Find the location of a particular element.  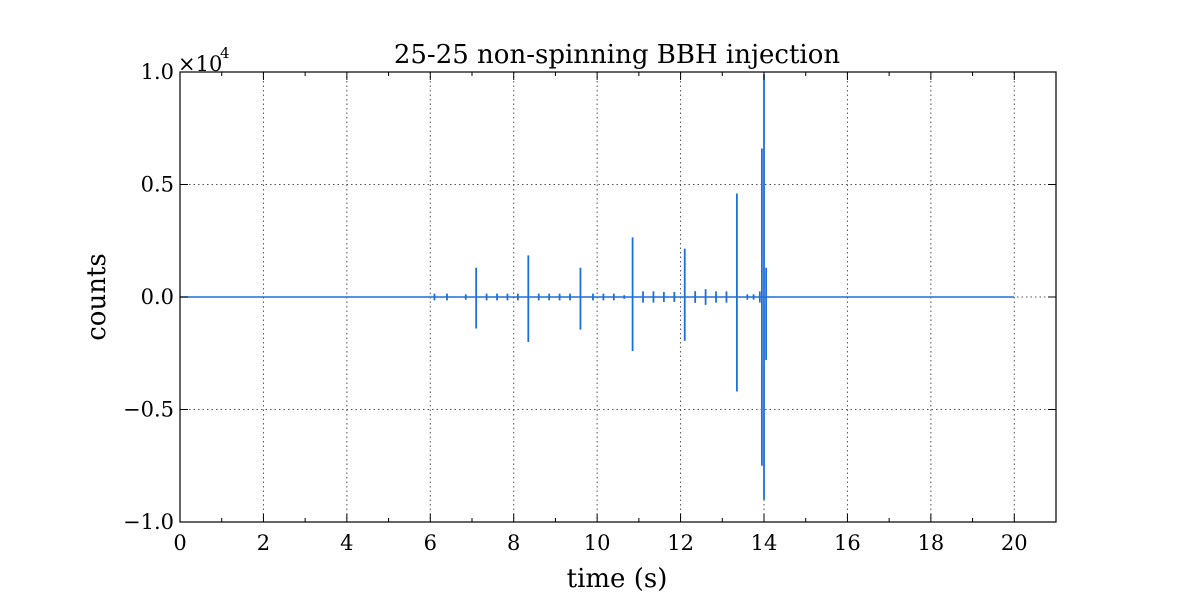

x-tick-label: 2 is located at coordinates (263, 543).